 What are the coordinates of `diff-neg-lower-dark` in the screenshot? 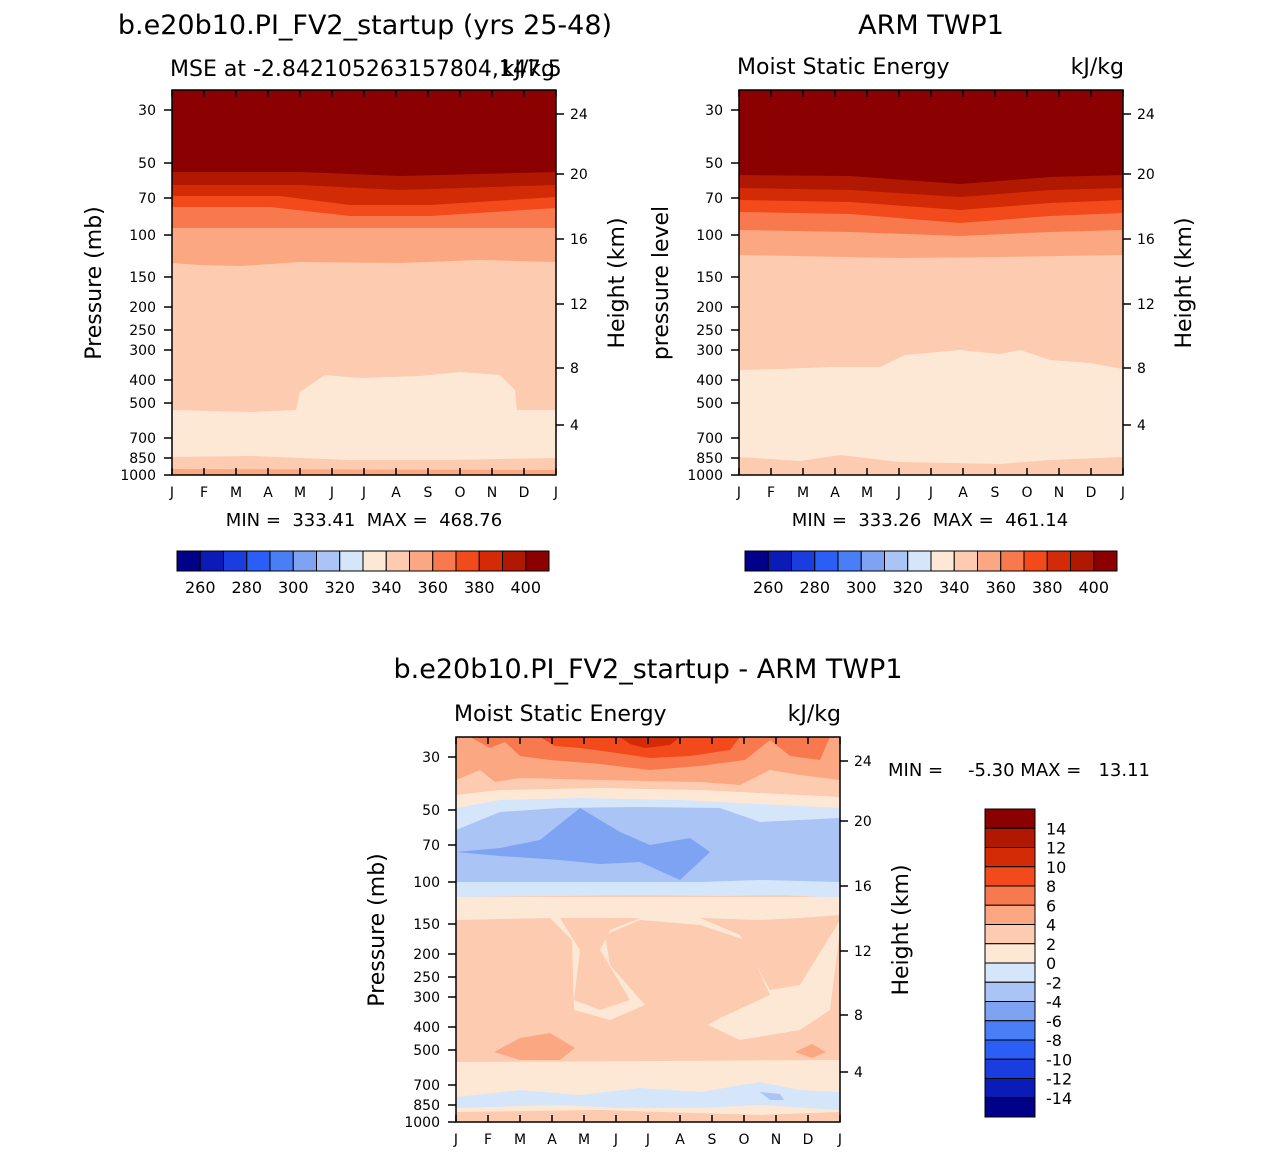 It's located at (772, 1096).